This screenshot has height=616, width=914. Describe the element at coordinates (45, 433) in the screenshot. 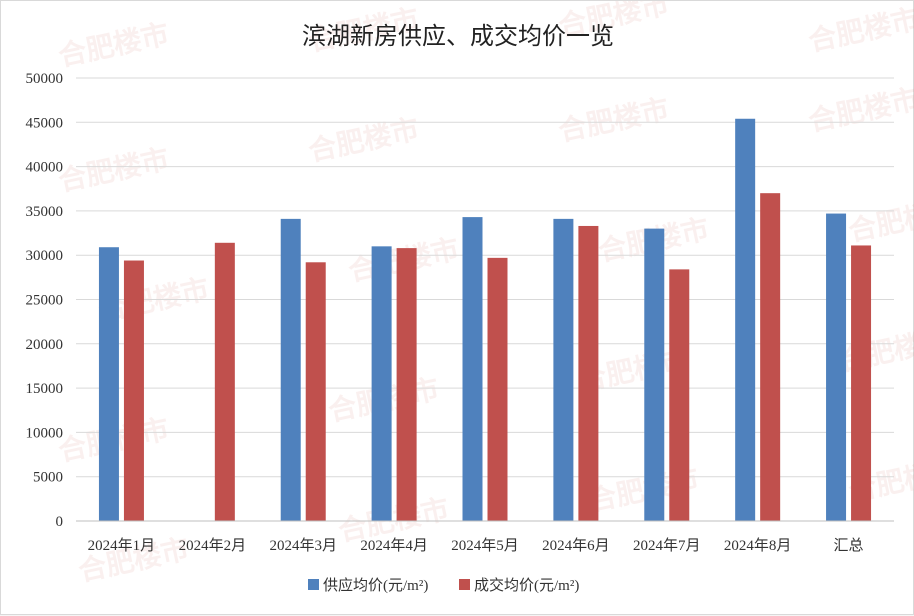

I see `y-tick-label: 10000` at that location.